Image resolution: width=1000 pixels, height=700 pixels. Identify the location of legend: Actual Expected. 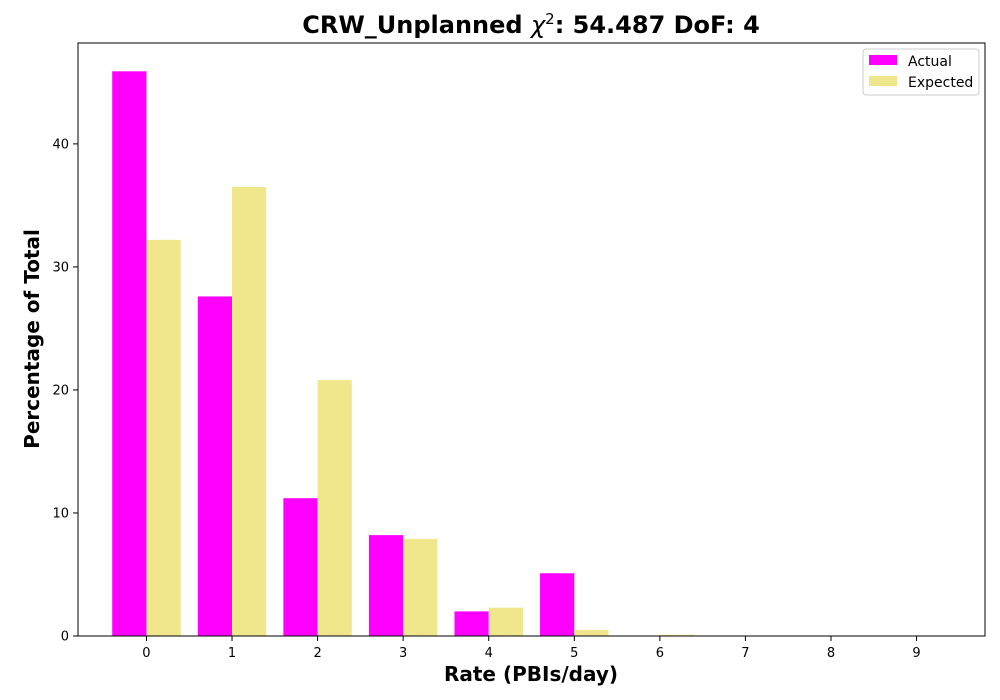
(921, 72).